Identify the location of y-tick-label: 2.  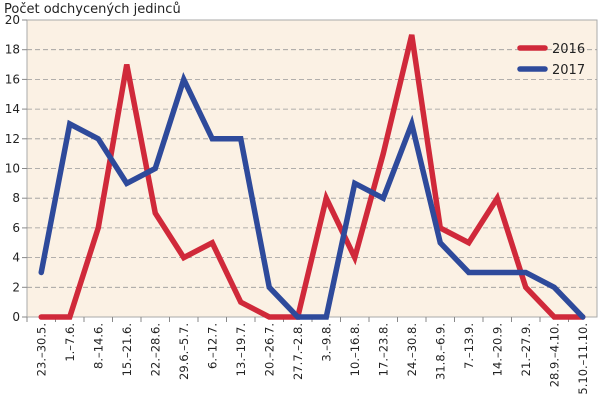
(16, 287).